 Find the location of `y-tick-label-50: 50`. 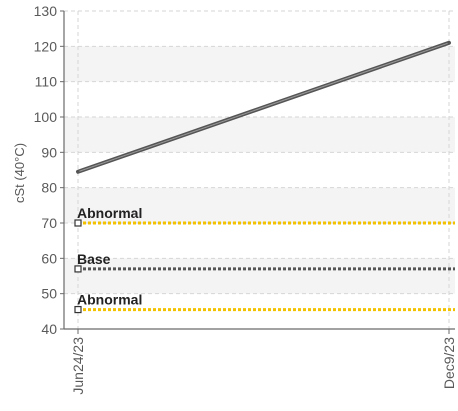

y-tick-label-50: 50 is located at coordinates (49, 294).